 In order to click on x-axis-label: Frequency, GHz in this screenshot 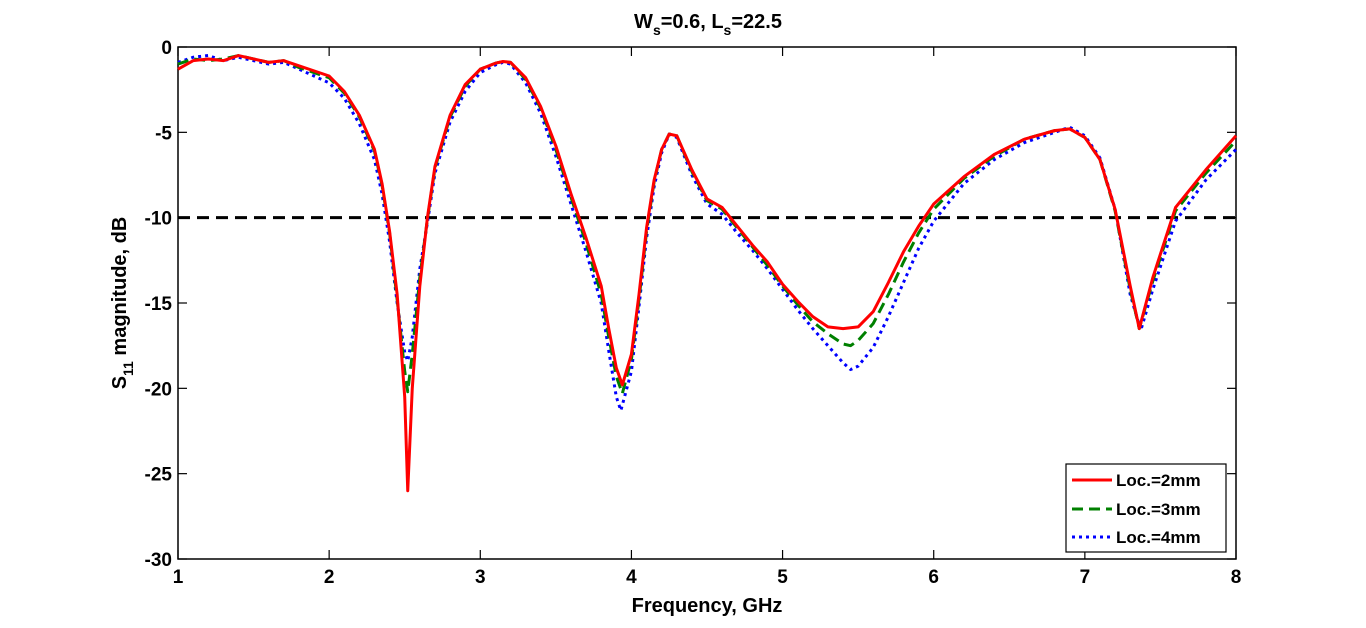, I will do `click(707, 606)`.